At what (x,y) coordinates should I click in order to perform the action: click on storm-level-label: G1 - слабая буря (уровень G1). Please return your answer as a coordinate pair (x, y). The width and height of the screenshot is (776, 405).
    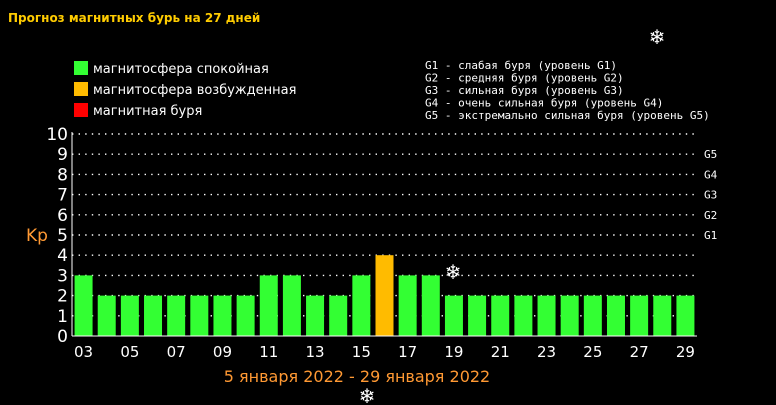
    Looking at the image, I should click on (521, 65).